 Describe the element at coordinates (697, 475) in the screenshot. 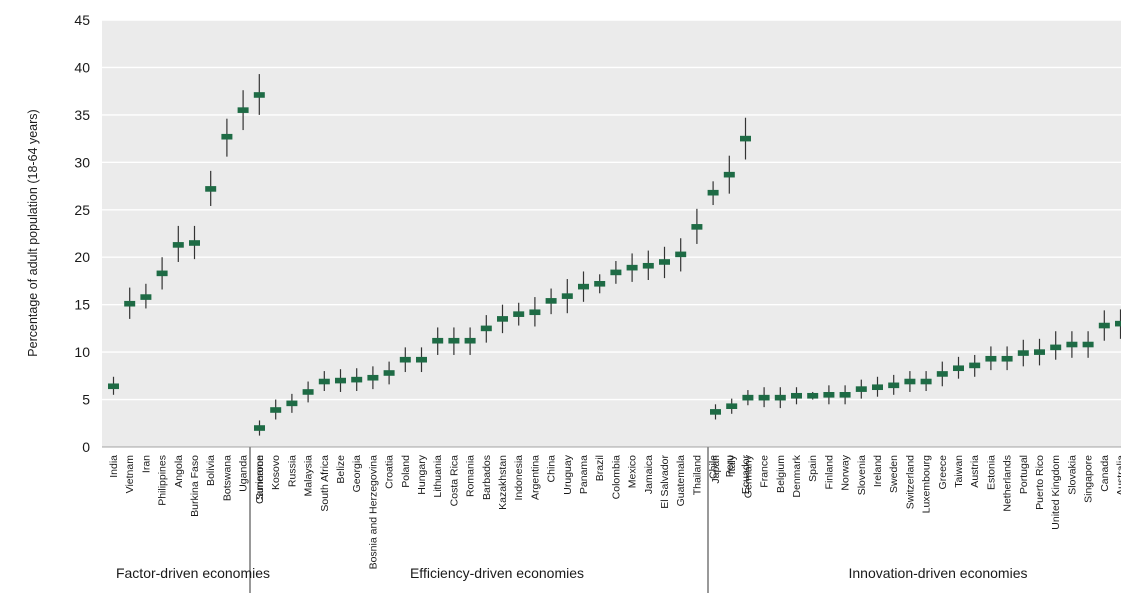

I see `x-label-thailand: Thailand` at that location.